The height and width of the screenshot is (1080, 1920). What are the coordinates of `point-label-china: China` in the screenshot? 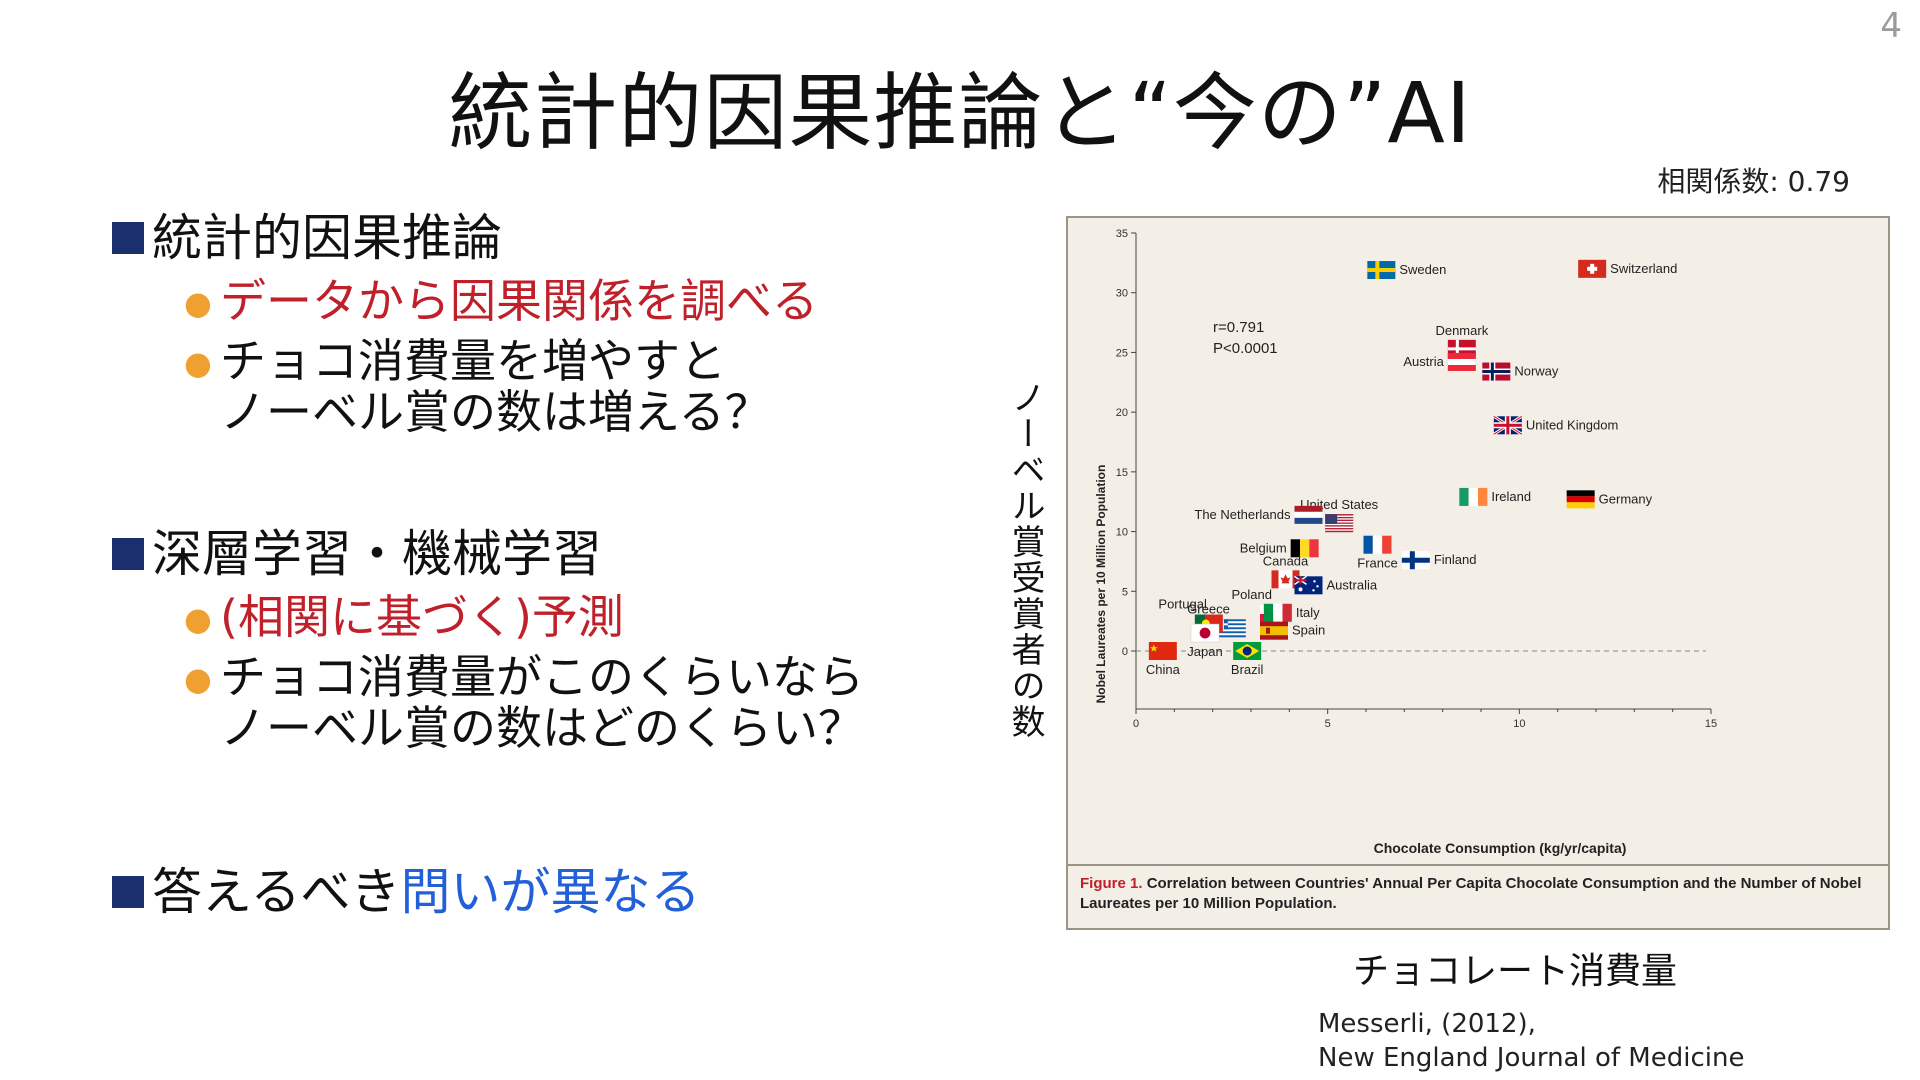 It's located at (1163, 669).